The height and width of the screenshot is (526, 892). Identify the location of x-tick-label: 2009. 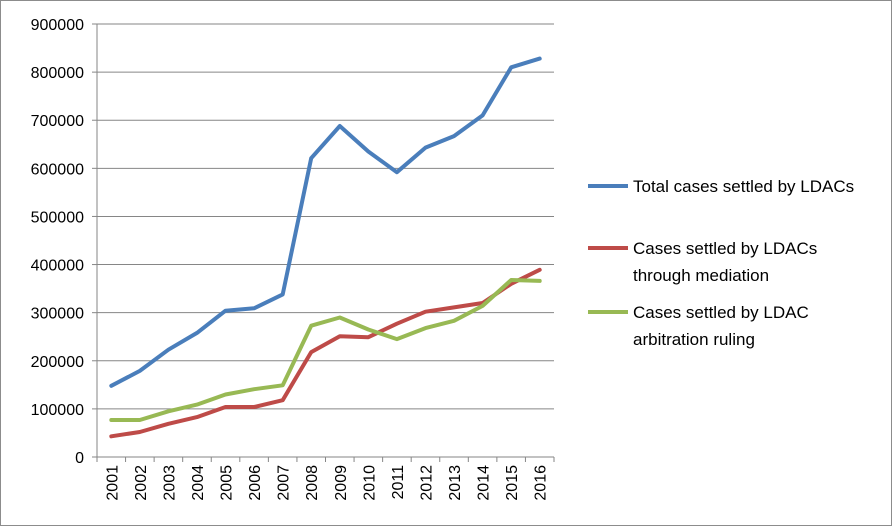
(341, 483).